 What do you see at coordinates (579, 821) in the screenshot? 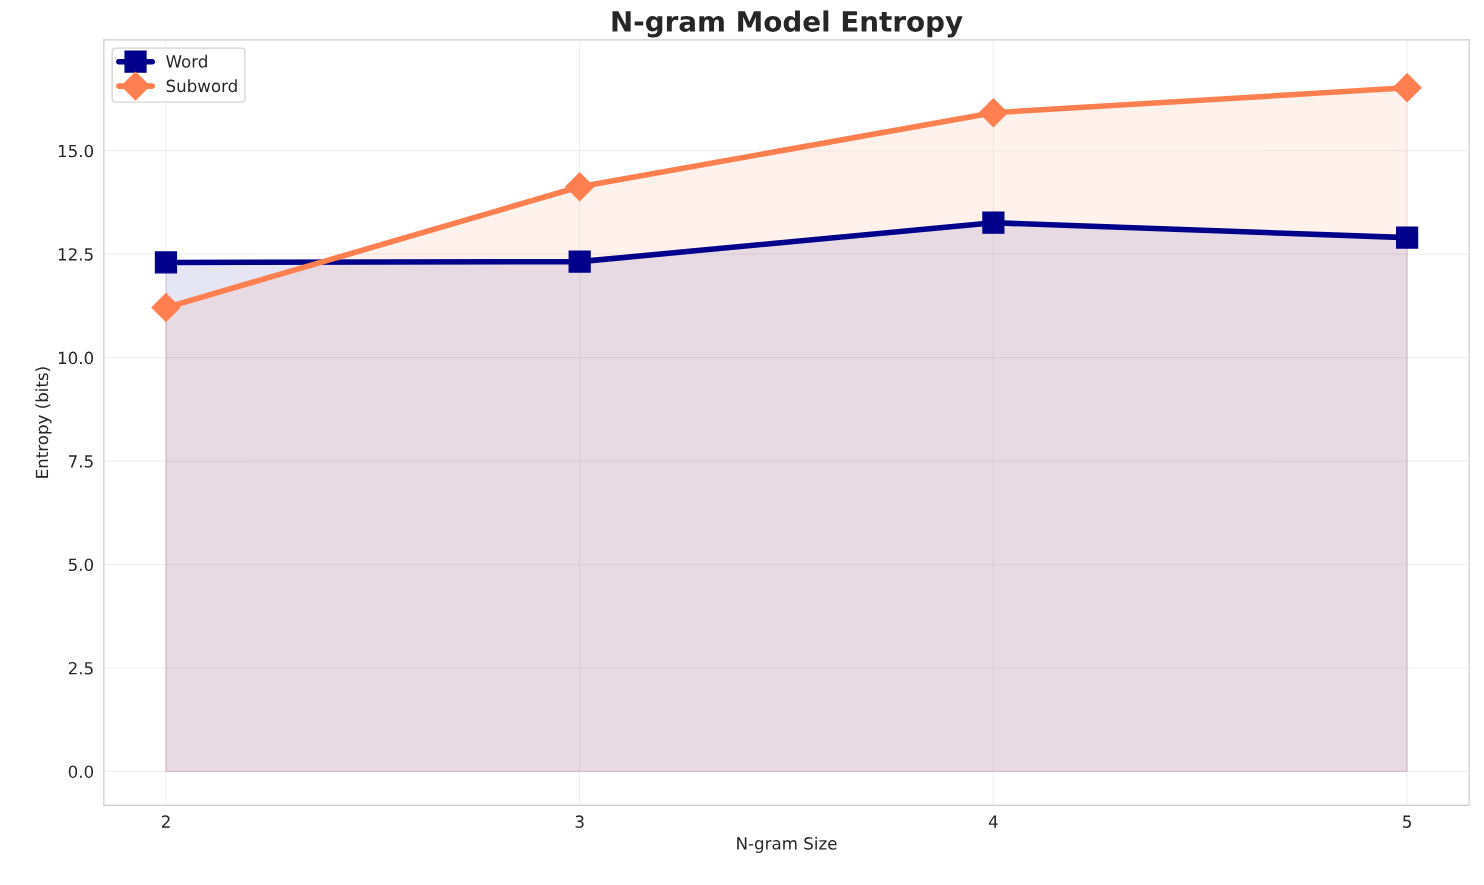
I see `x-tick-label: 3` at bounding box center [579, 821].